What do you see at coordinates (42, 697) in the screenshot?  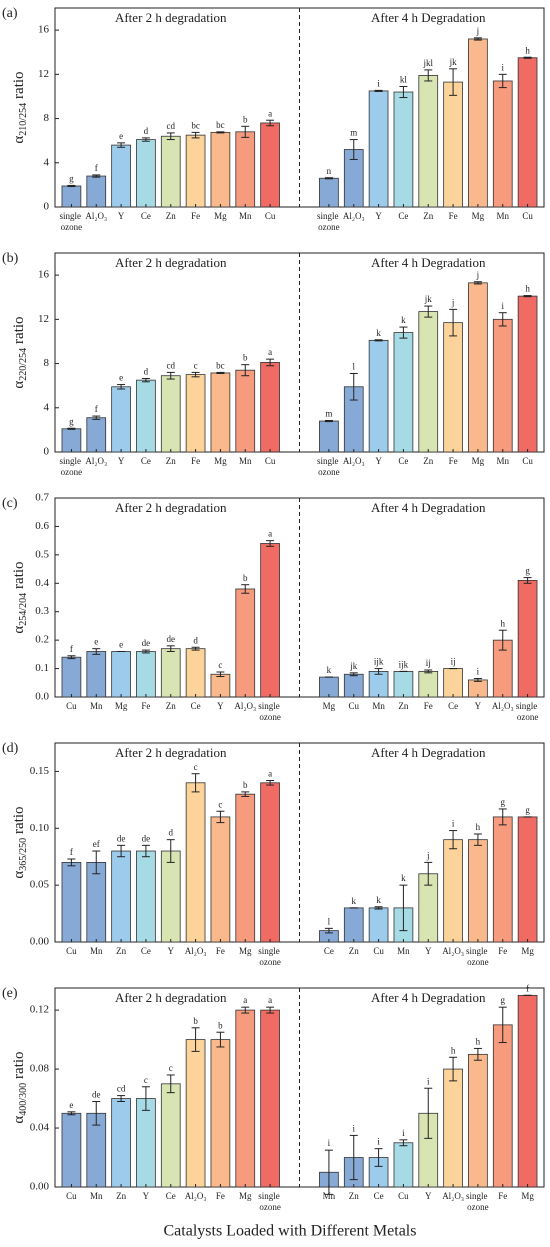 I see `y-tick-label: 0.0` at bounding box center [42, 697].